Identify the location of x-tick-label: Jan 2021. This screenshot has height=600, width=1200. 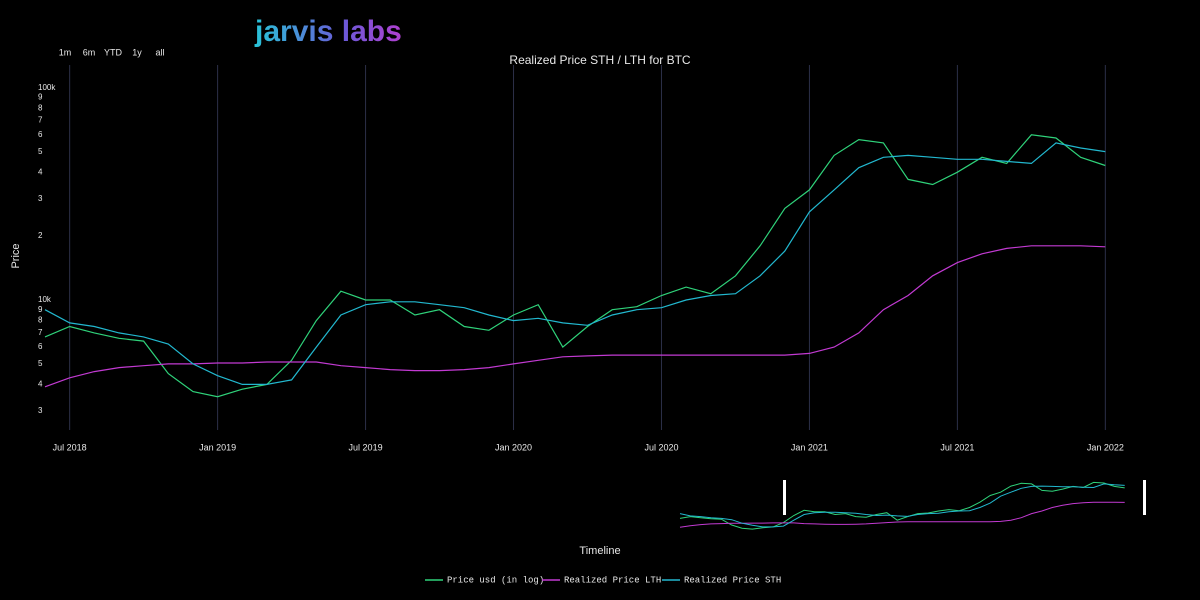
(809, 447).